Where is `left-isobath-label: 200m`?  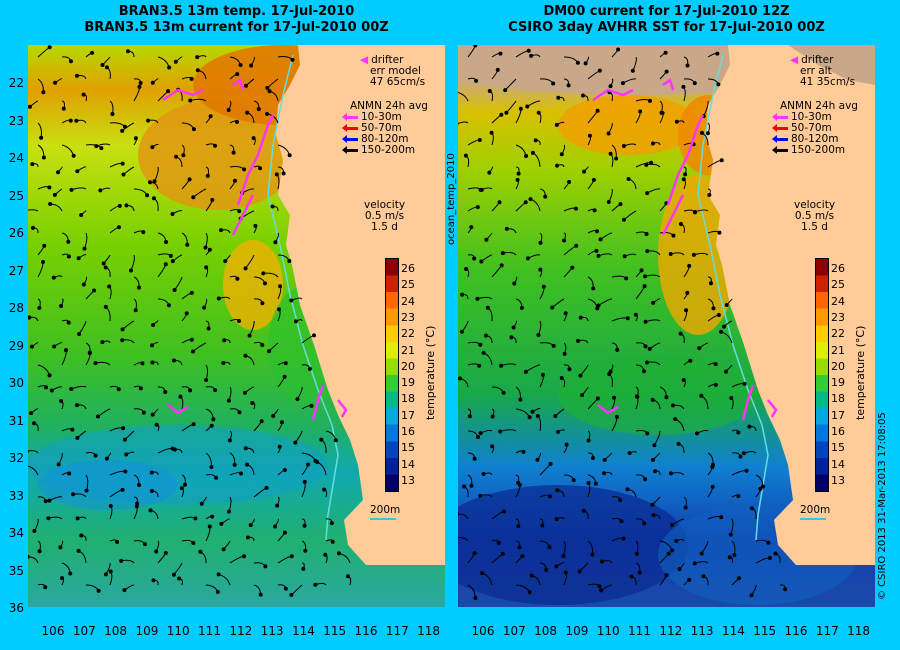
left-isobath-label: 200m is located at coordinates (385, 512).